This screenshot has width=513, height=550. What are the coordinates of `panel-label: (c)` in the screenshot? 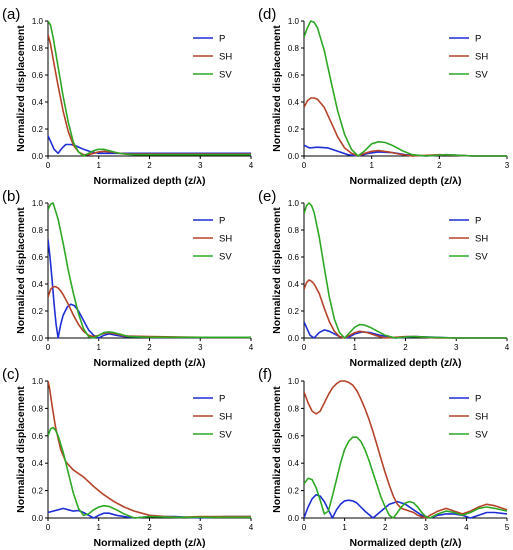 It's located at (11, 374).